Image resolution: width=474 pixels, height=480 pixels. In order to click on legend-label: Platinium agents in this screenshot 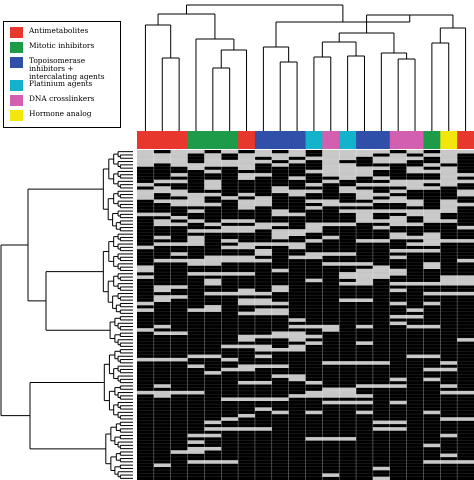, I will do `click(61, 83)`.